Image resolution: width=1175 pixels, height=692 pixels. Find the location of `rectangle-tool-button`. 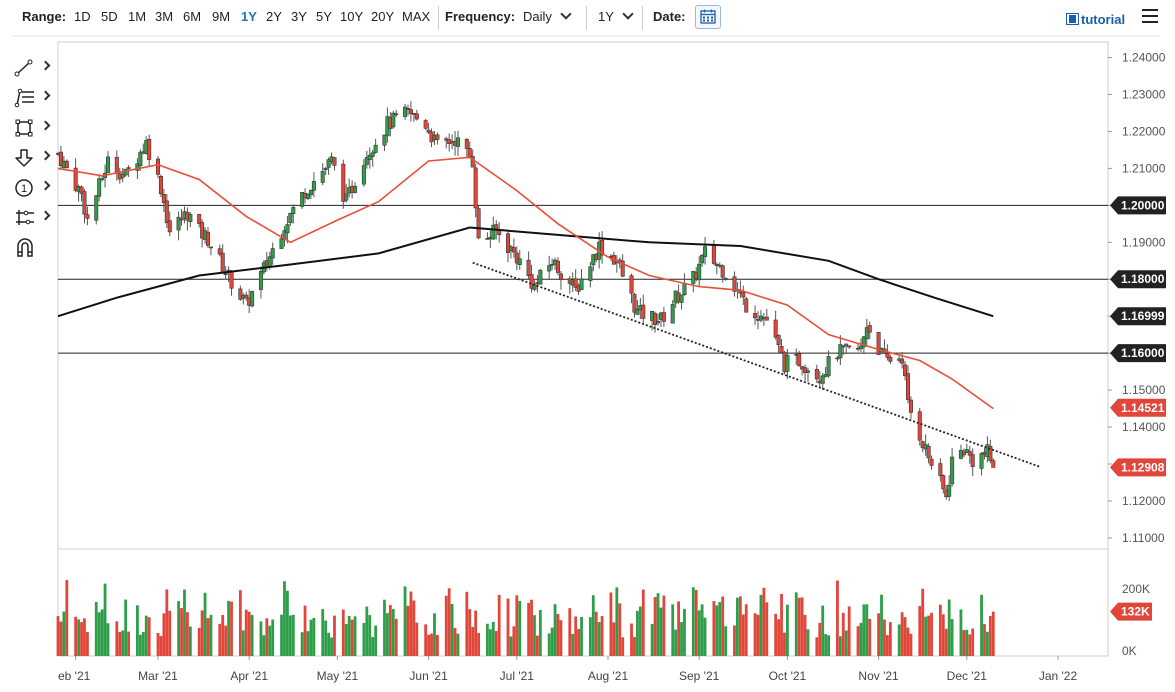

rectangle-tool-button is located at coordinates (33, 128).